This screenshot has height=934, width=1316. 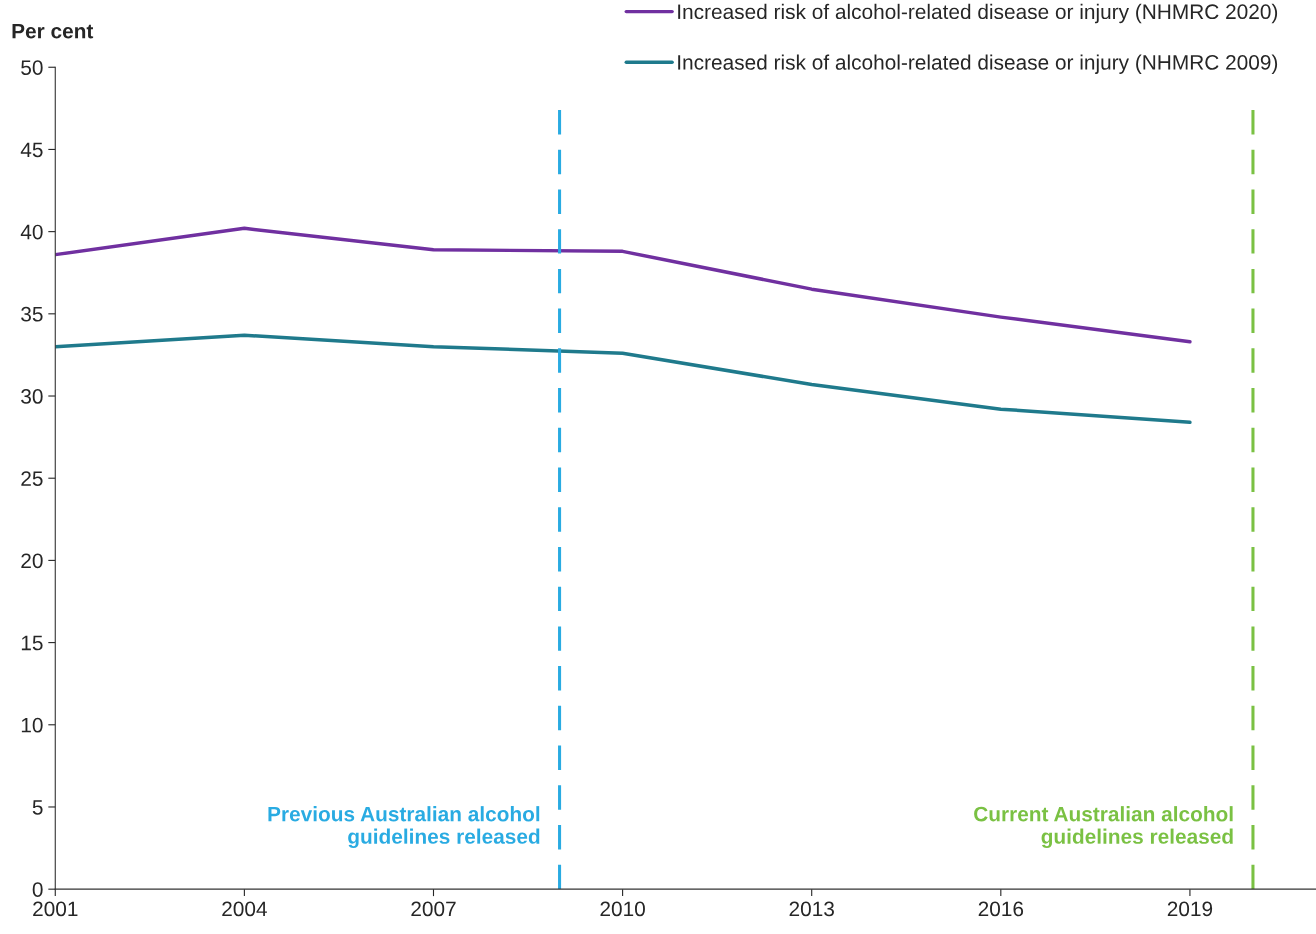 I want to click on y-tick-label: 40, so click(x=31, y=232).